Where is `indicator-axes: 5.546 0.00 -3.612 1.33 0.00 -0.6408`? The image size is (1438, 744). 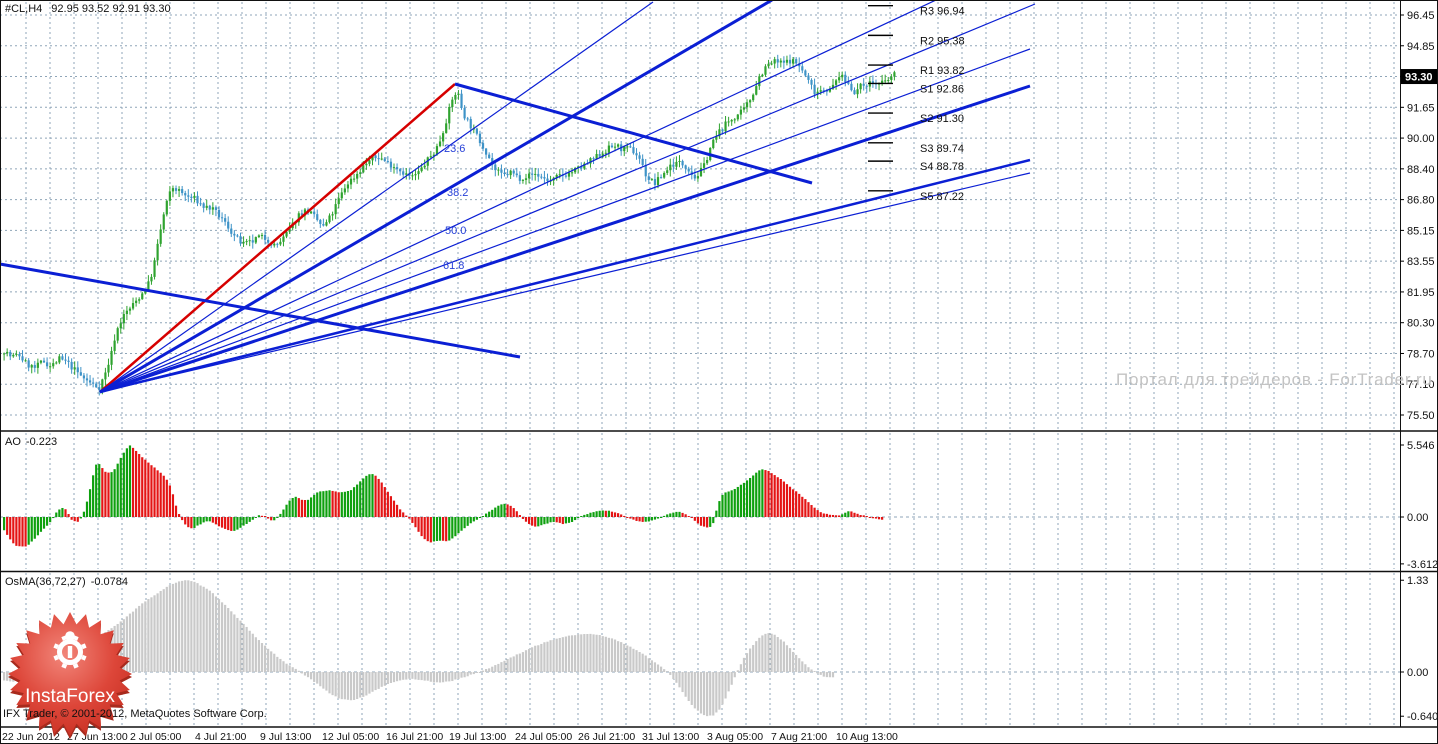 indicator-axes: 5.546 0.00 -3.612 1.33 0.00 -0.6408 is located at coordinates (1419, 581).